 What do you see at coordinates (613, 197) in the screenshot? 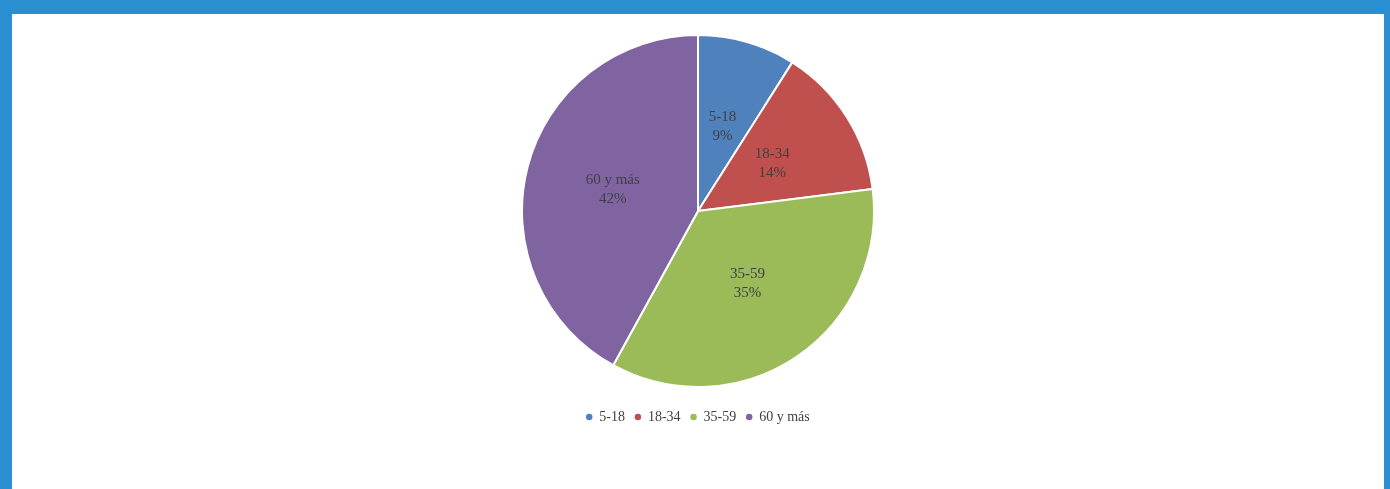
I see `data-label: 42%` at bounding box center [613, 197].